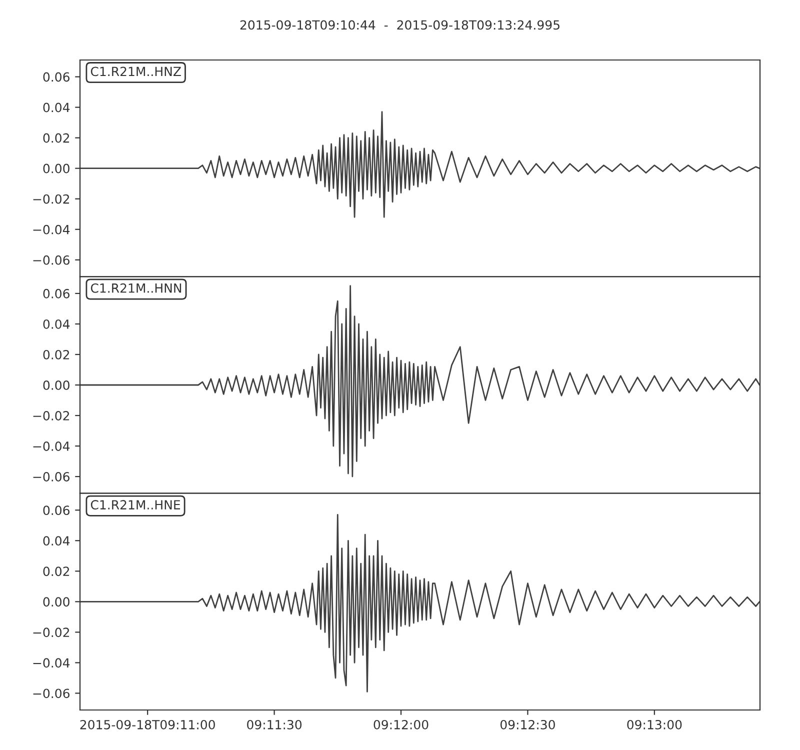 Image resolution: width=800 pixels, height=750 pixels. I want to click on x-tick-label: 09:12:30, so click(527, 725).